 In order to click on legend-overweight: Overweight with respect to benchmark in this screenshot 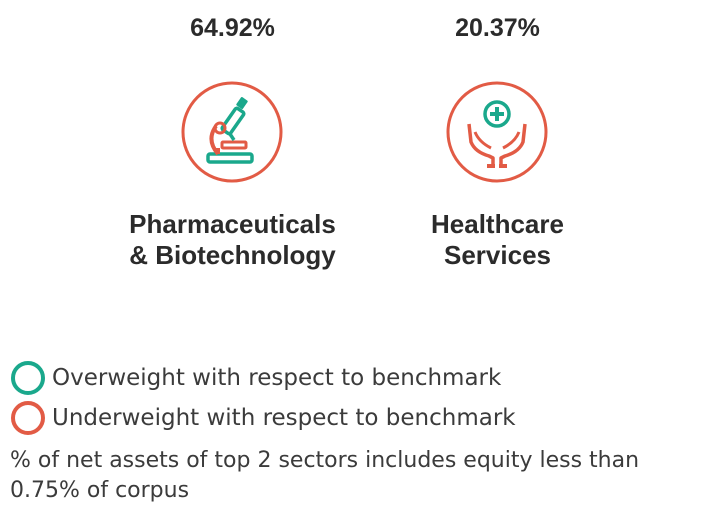, I will do `click(255, 378)`.